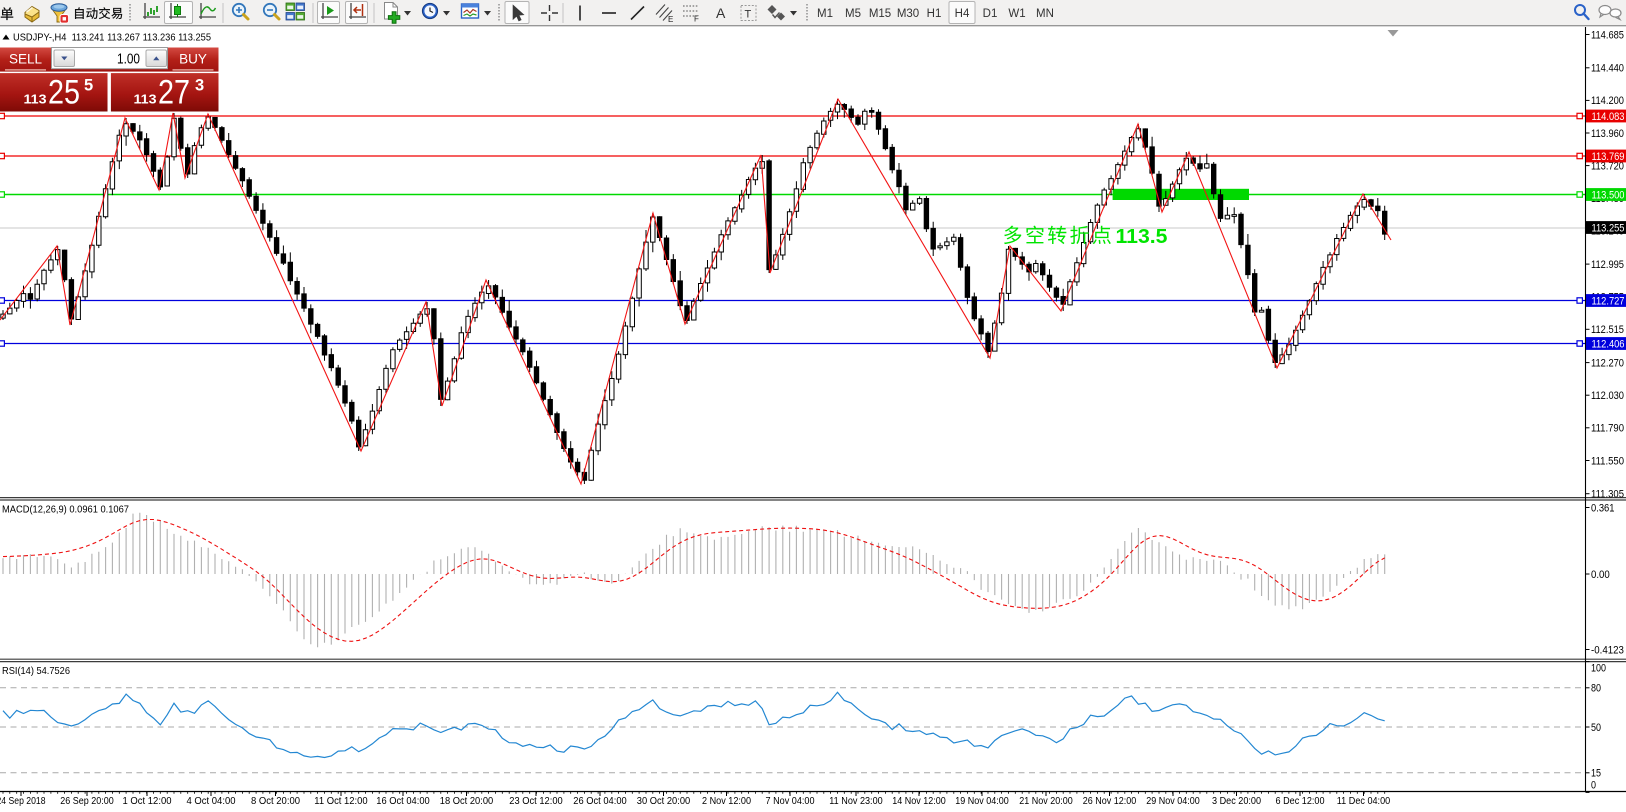 The width and height of the screenshot is (1626, 812). Describe the element at coordinates (1598, 669) in the screenshot. I see `svg-text: 100` at that location.